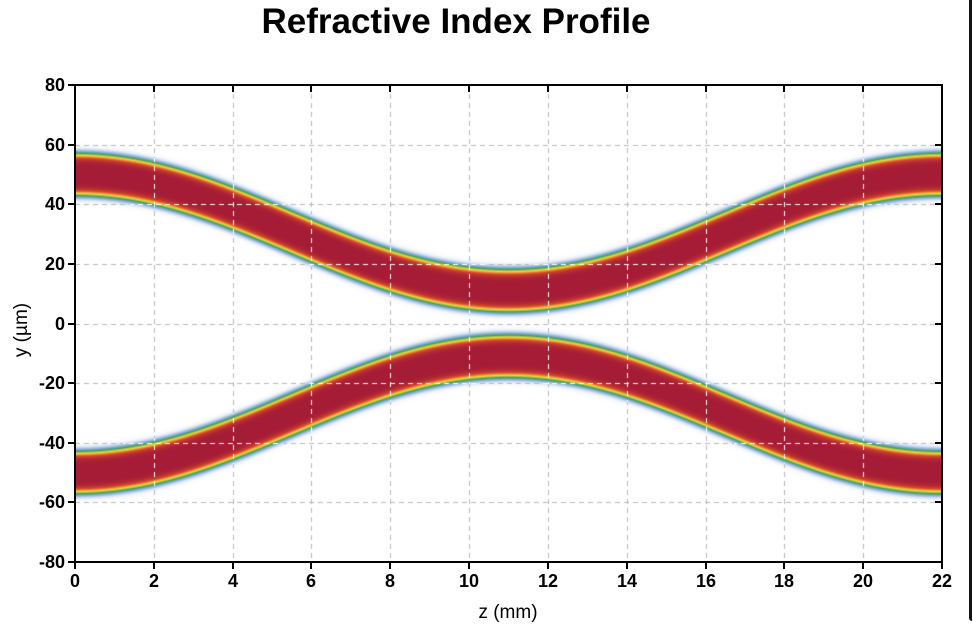 This screenshot has width=973, height=634. I want to click on x-tick-label: 14, so click(627, 581).